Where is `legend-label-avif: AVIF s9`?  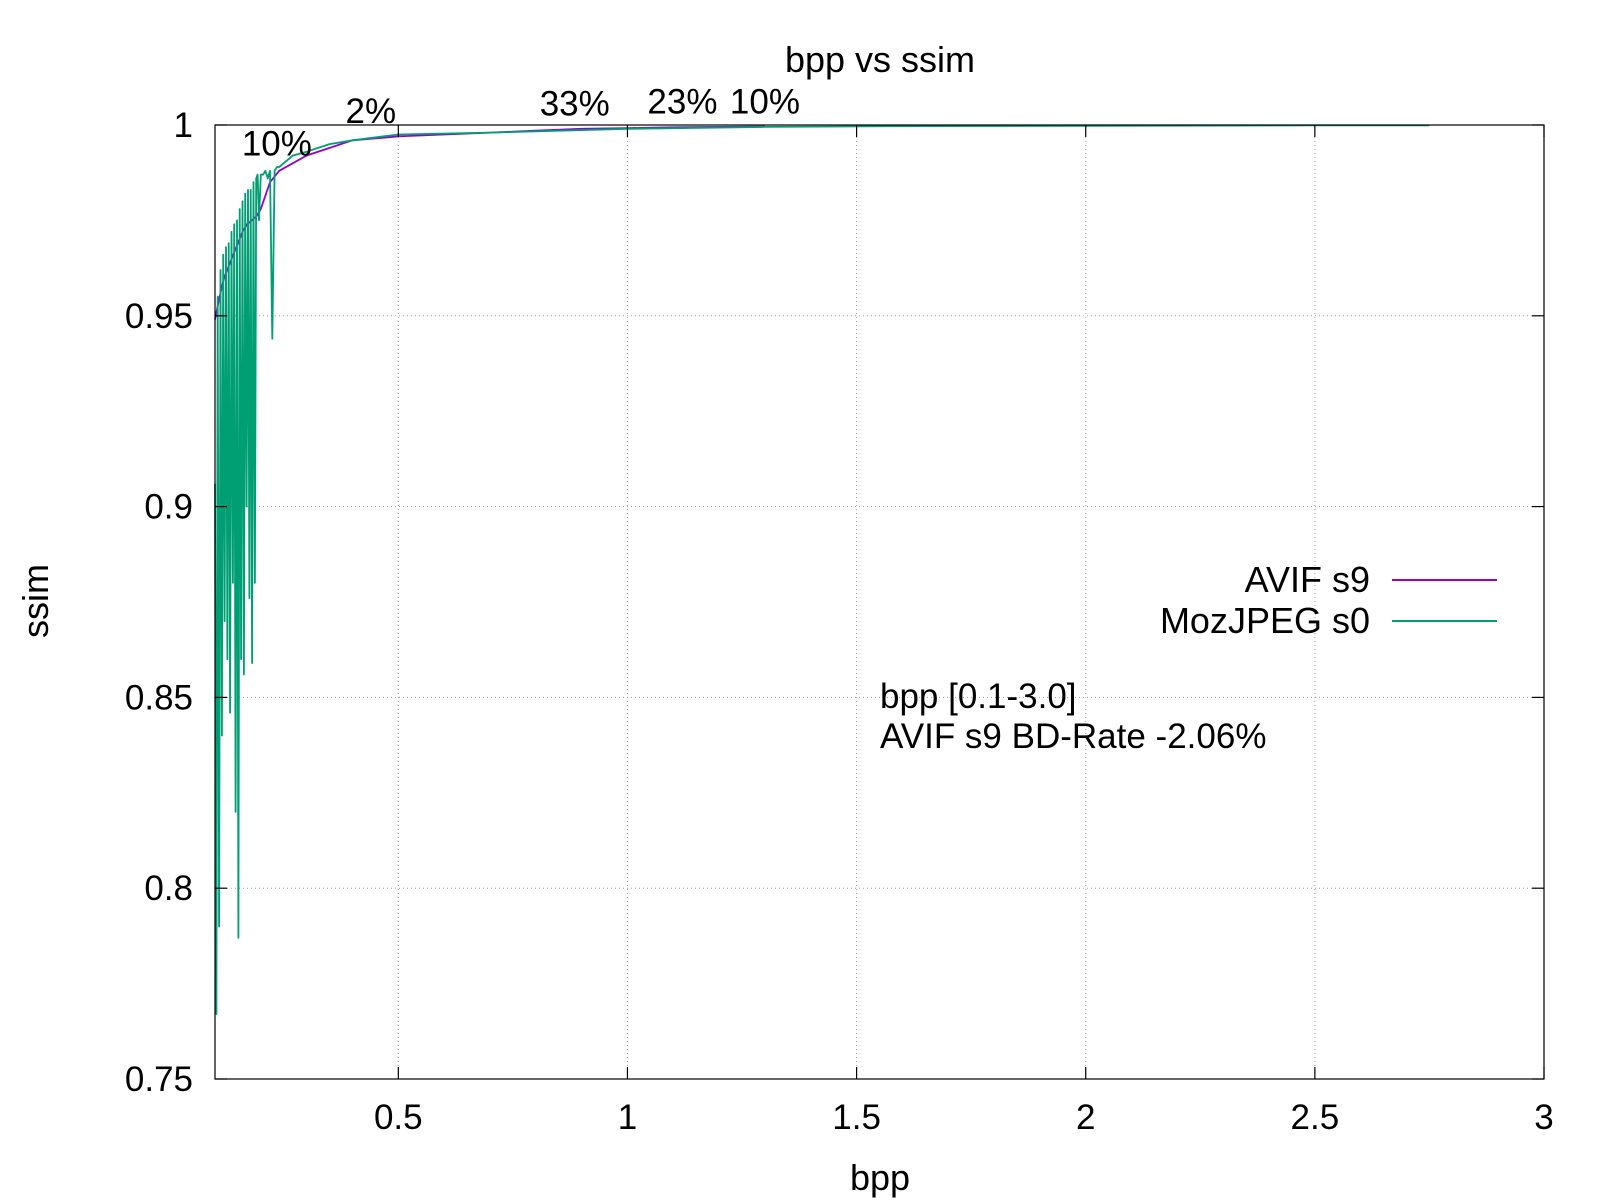 legend-label-avif: AVIF s9 is located at coordinates (1307, 579).